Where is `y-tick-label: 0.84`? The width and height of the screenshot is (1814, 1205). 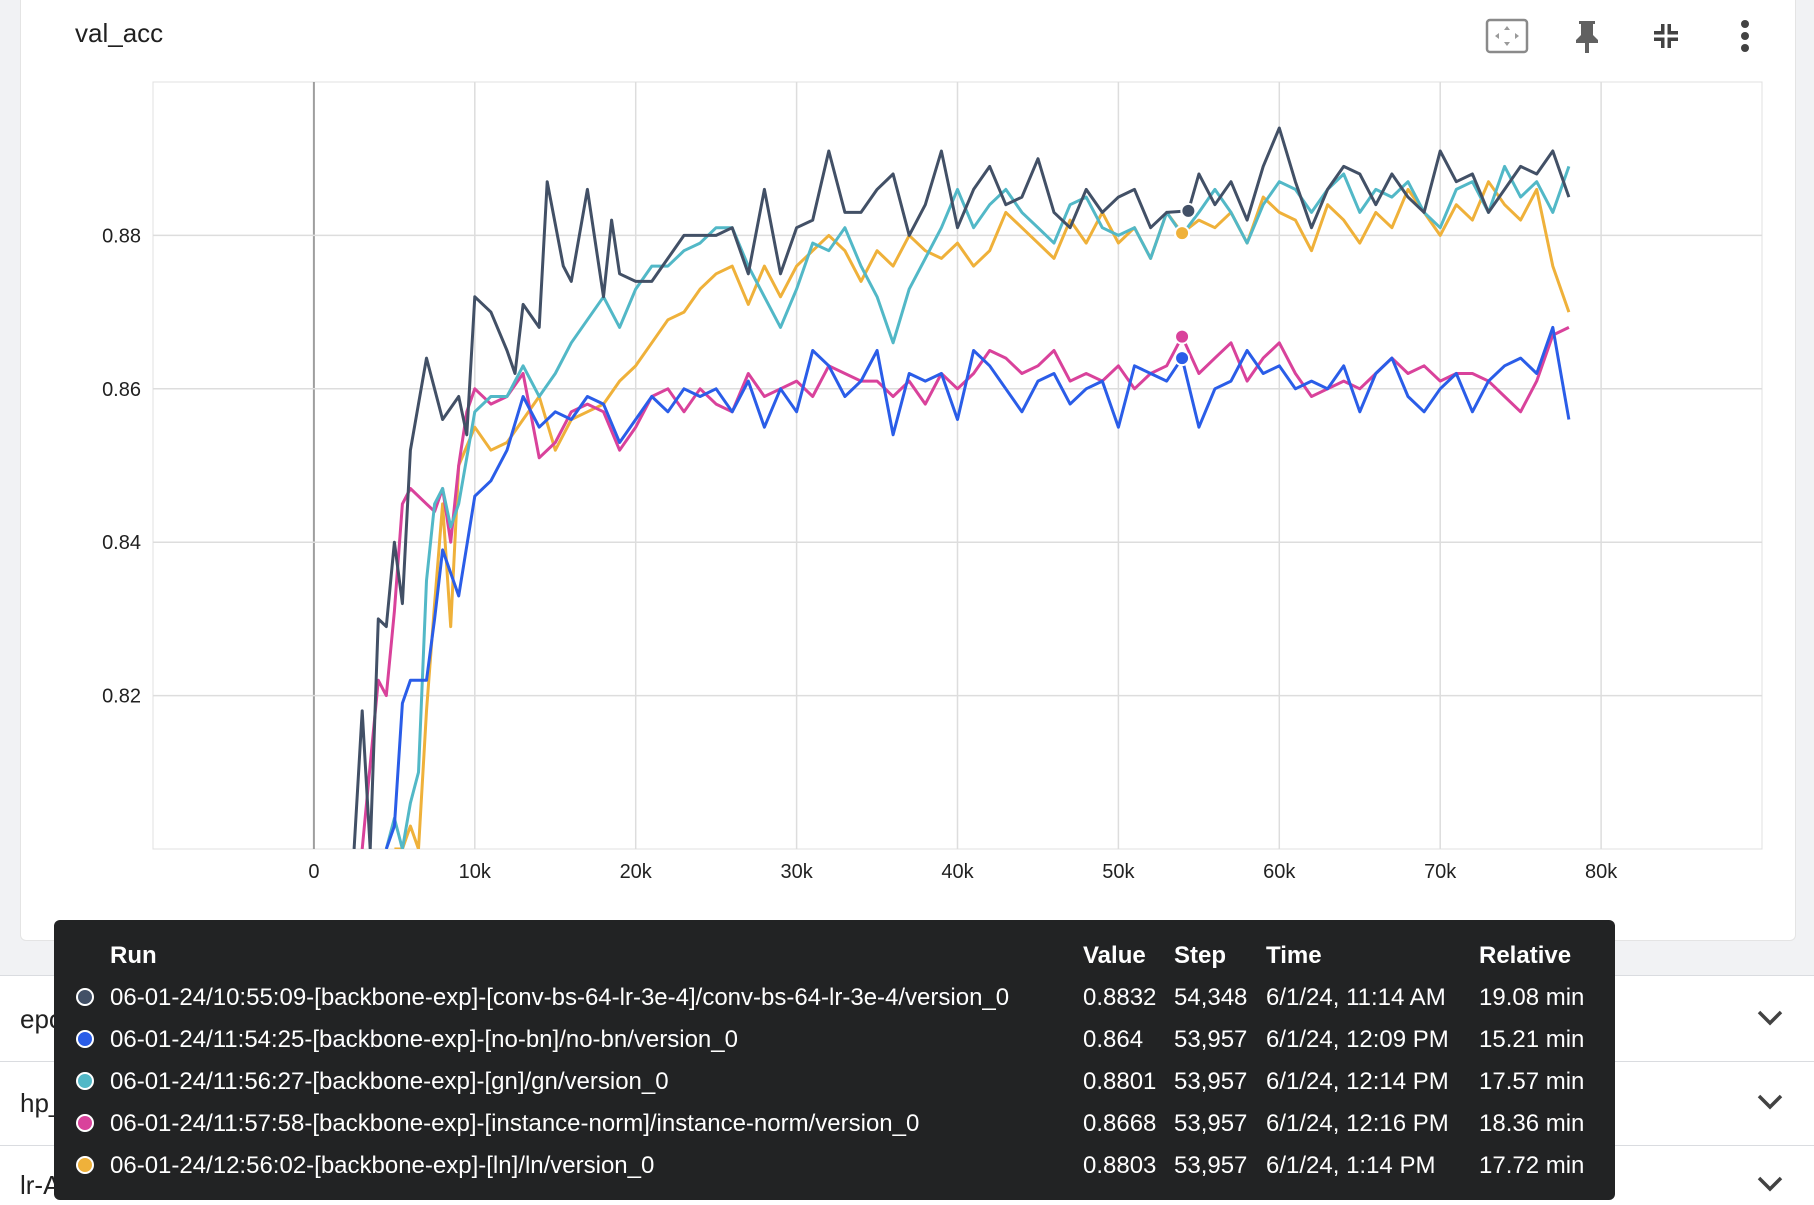
y-tick-label: 0.84 is located at coordinates (121, 543).